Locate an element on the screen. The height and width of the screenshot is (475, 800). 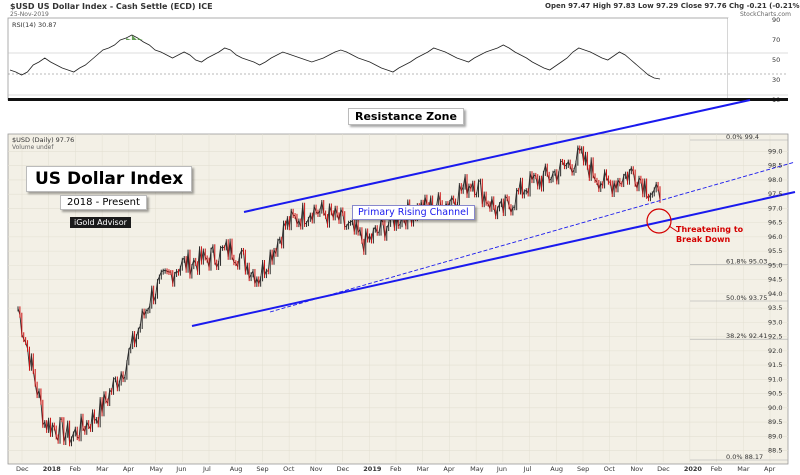
rsi-scale-label: 50 is located at coordinates (776, 60).